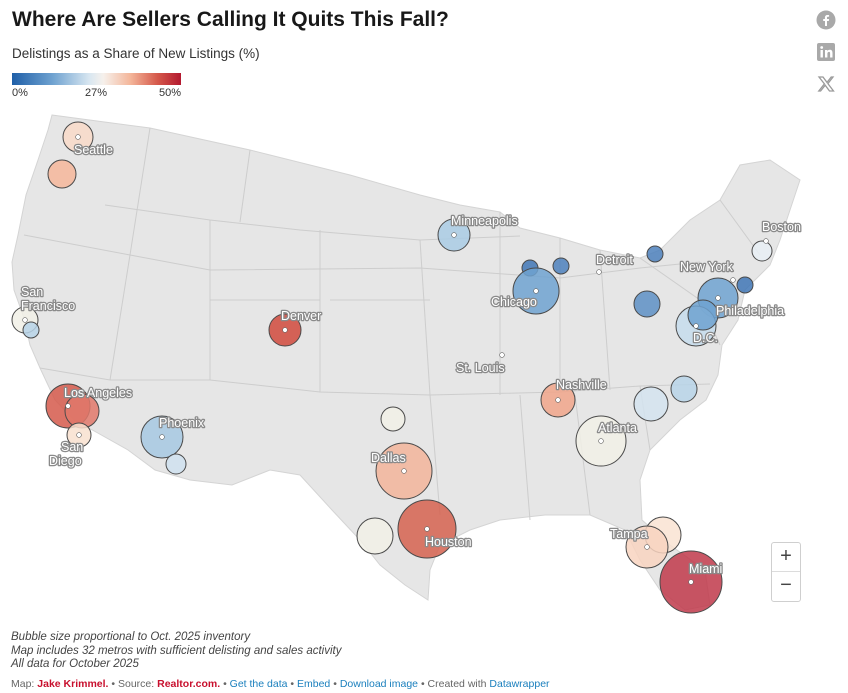 Image resolution: width=848 pixels, height=693 pixels. What do you see at coordinates (745, 285) in the screenshot?
I see `bubble-nj` at bounding box center [745, 285].